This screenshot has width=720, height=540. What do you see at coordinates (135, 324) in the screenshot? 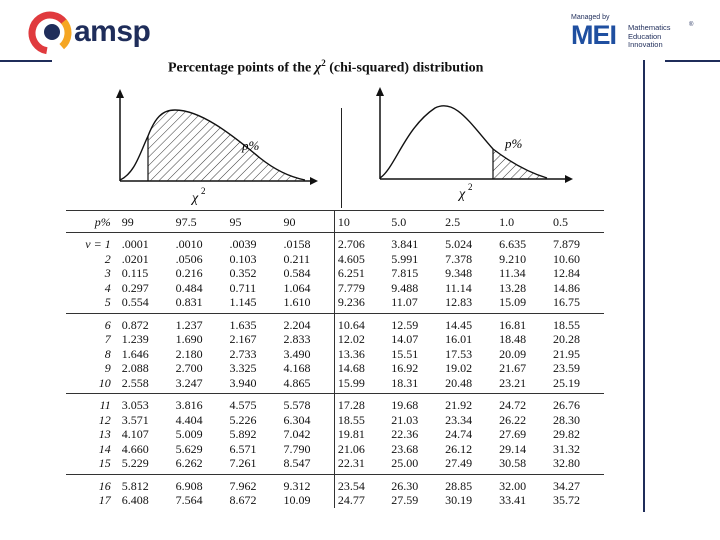
I see `table-cell: 0.872` at bounding box center [135, 324].